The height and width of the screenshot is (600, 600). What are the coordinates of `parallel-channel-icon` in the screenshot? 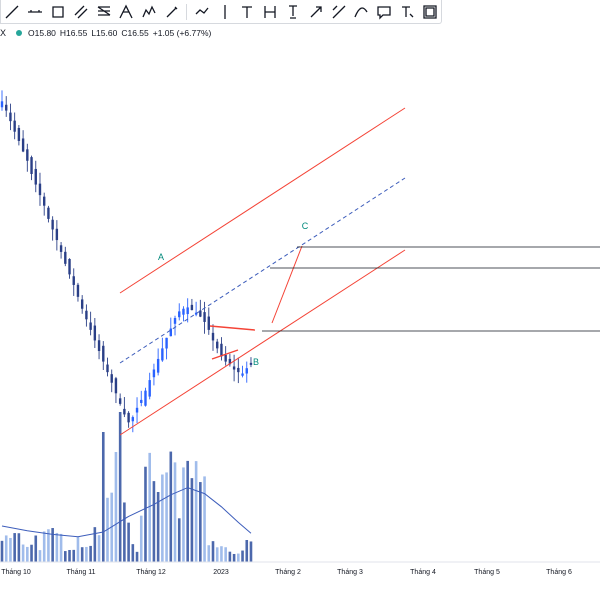 It's located at (81, 11).